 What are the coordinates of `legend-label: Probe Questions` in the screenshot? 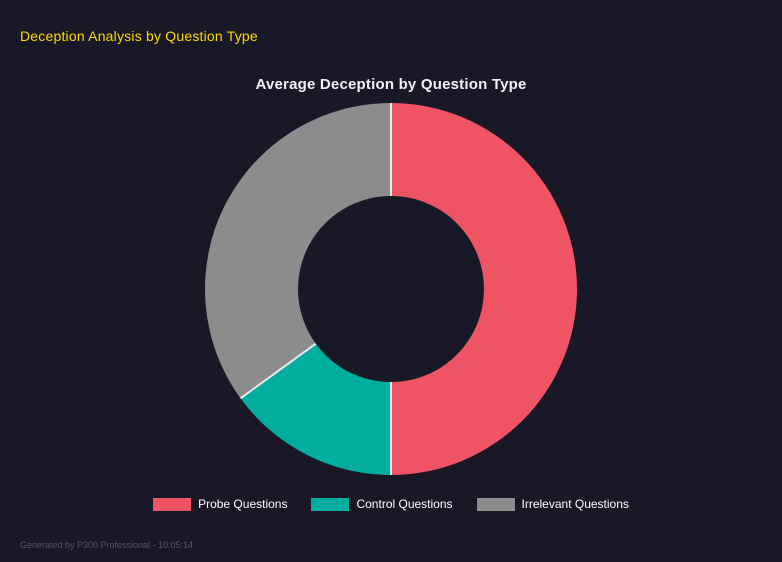 It's located at (243, 504).